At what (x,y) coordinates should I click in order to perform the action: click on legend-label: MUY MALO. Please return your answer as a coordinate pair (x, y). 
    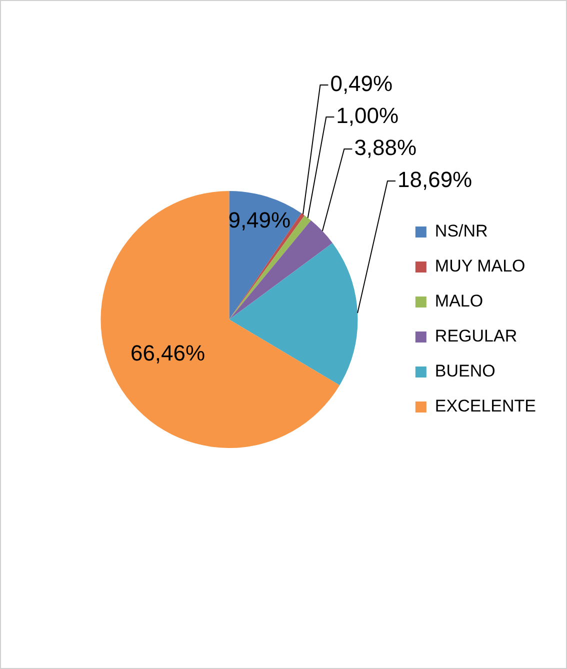
    Looking at the image, I should click on (480, 266).